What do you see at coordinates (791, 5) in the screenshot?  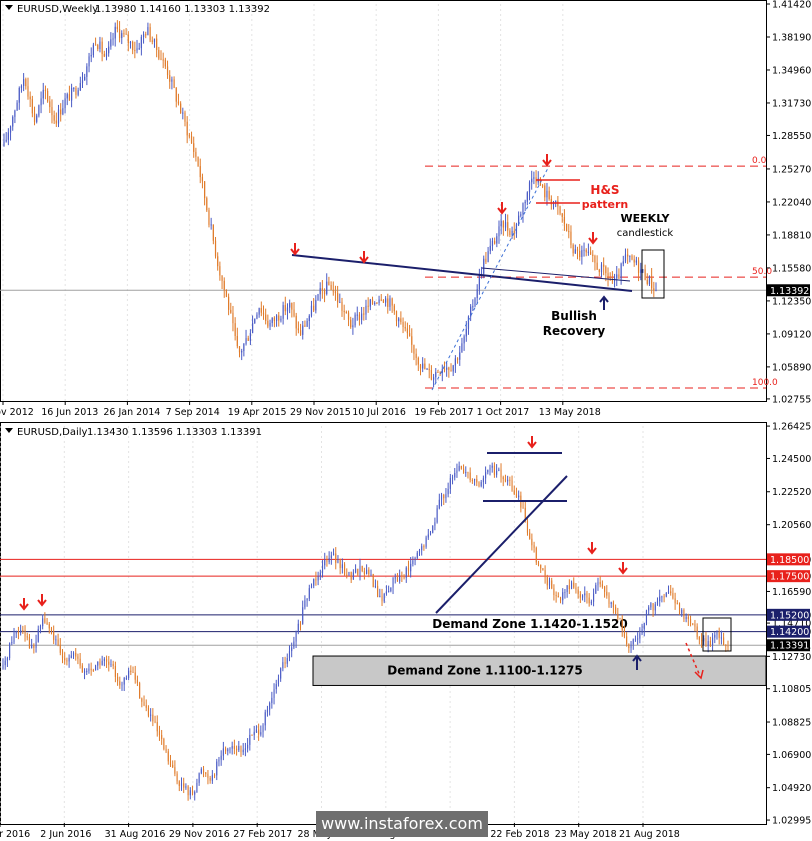 I see `y-tick-label: 1.41420` at bounding box center [791, 5].